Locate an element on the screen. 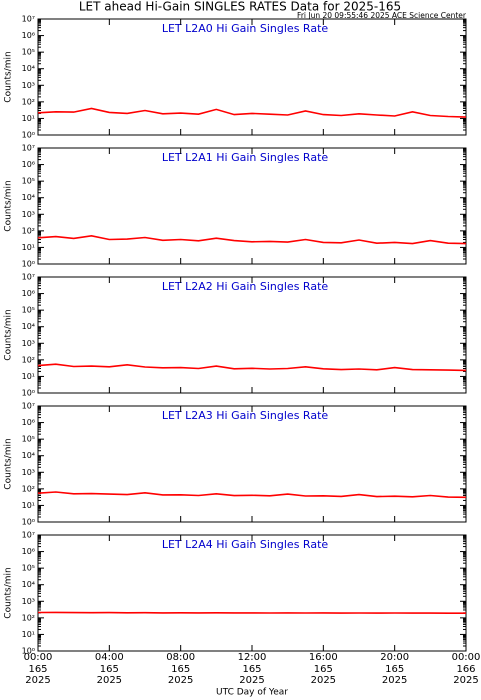 The height and width of the screenshot is (700, 481). panel-title: LET L2A2 Hi Gain Singles Rate is located at coordinates (245, 286).